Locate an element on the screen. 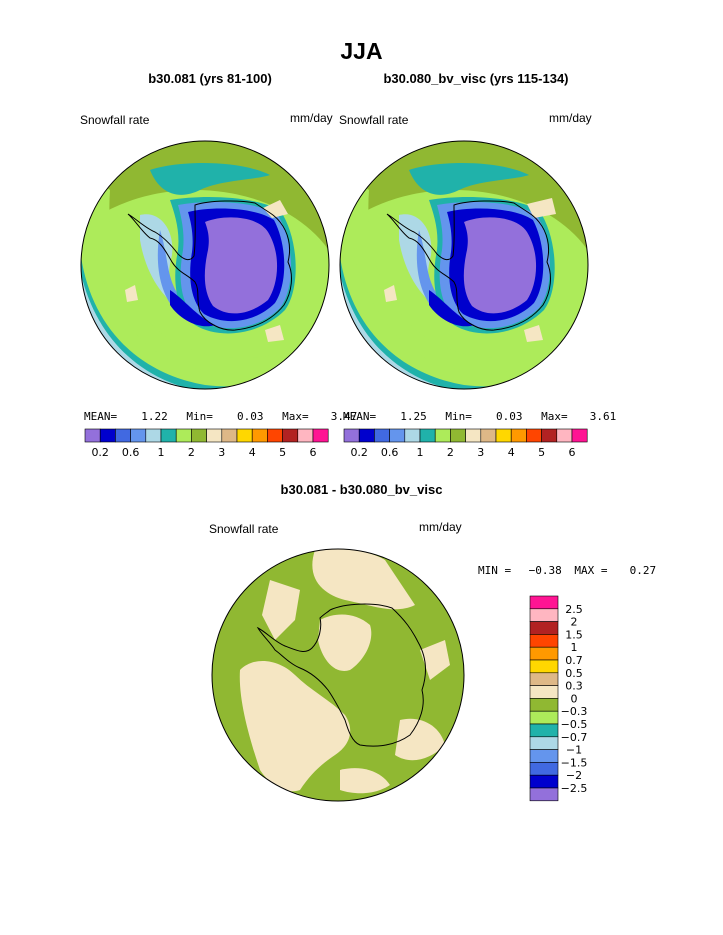  min-value: −0.38 is located at coordinates (545, 570).